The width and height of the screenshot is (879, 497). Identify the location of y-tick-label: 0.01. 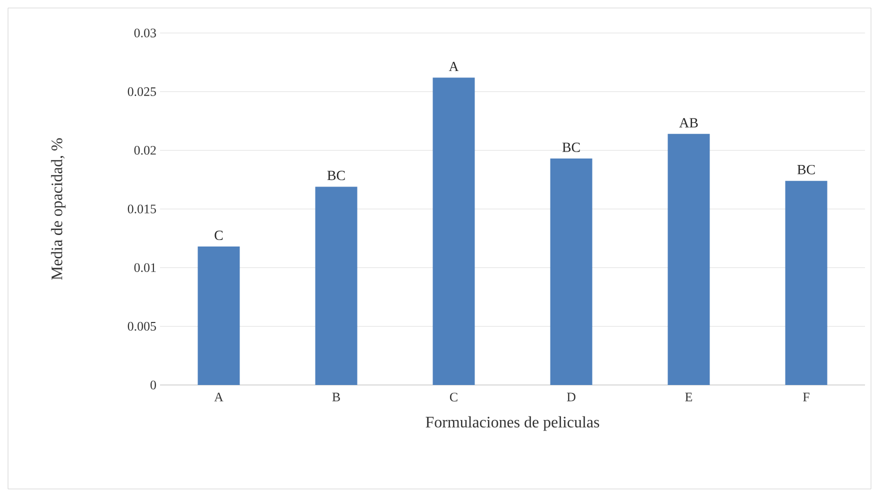
(145, 267).